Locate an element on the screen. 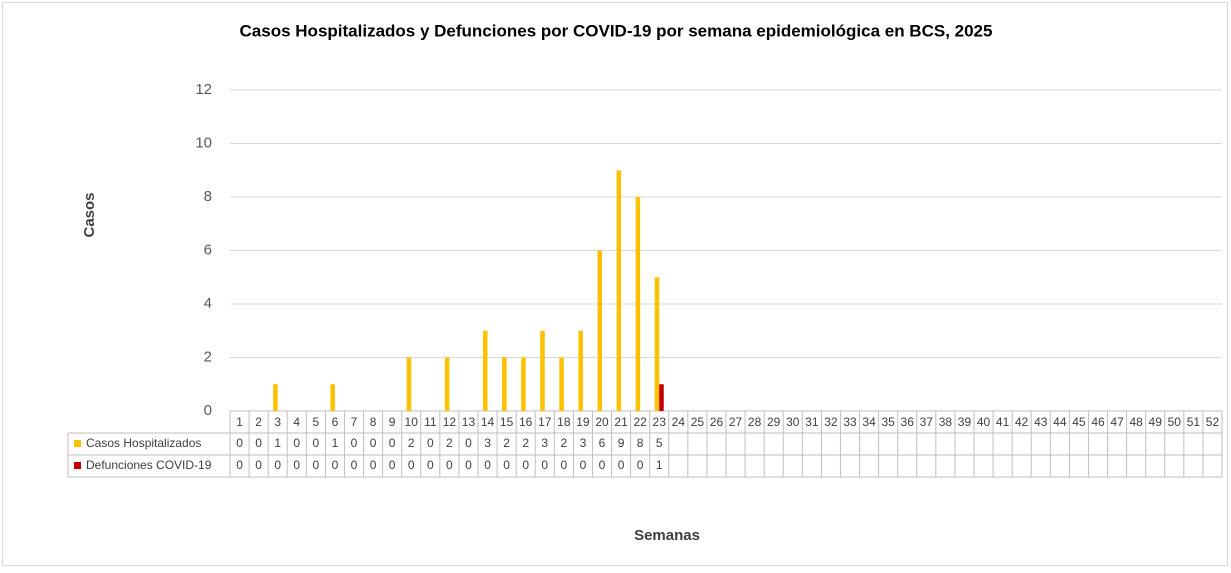 The height and width of the screenshot is (573, 1231). y-tick-label: 2 is located at coordinates (208, 356).